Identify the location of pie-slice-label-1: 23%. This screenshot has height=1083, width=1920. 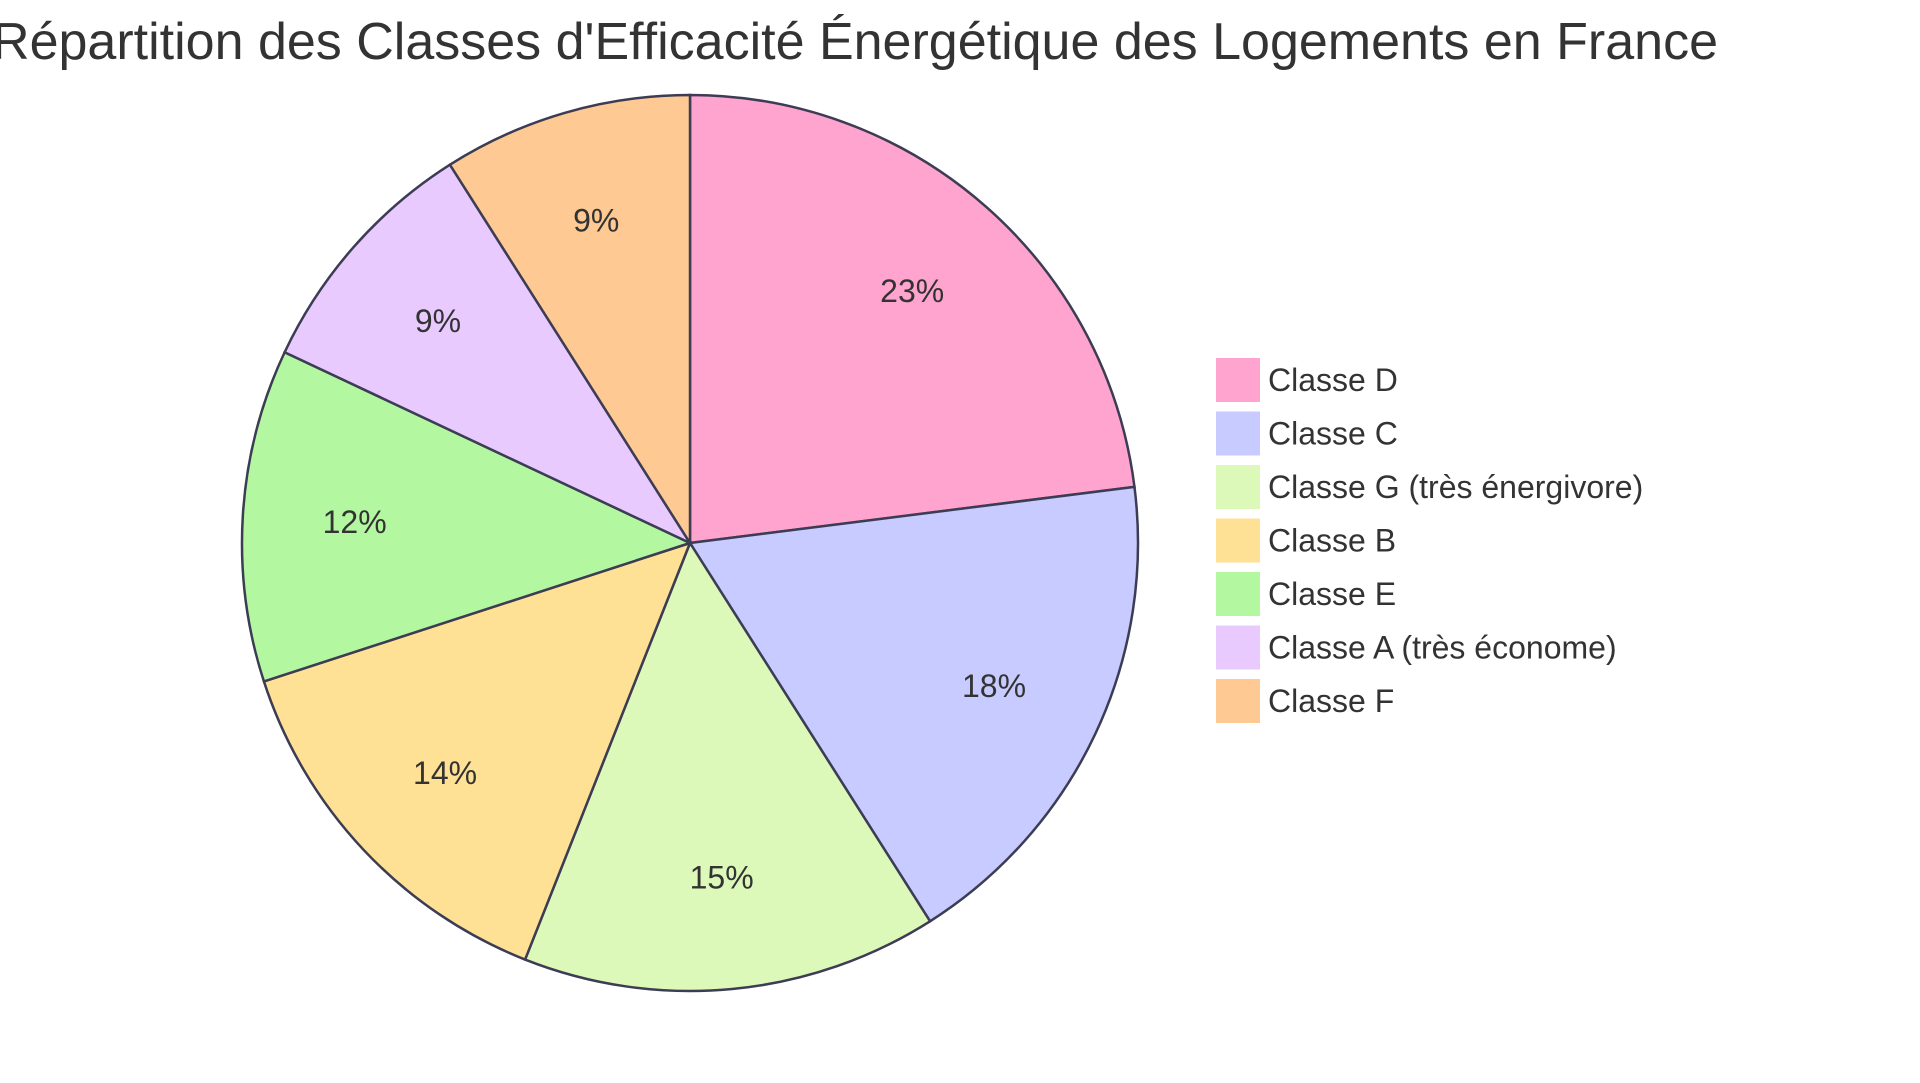
(912, 291).